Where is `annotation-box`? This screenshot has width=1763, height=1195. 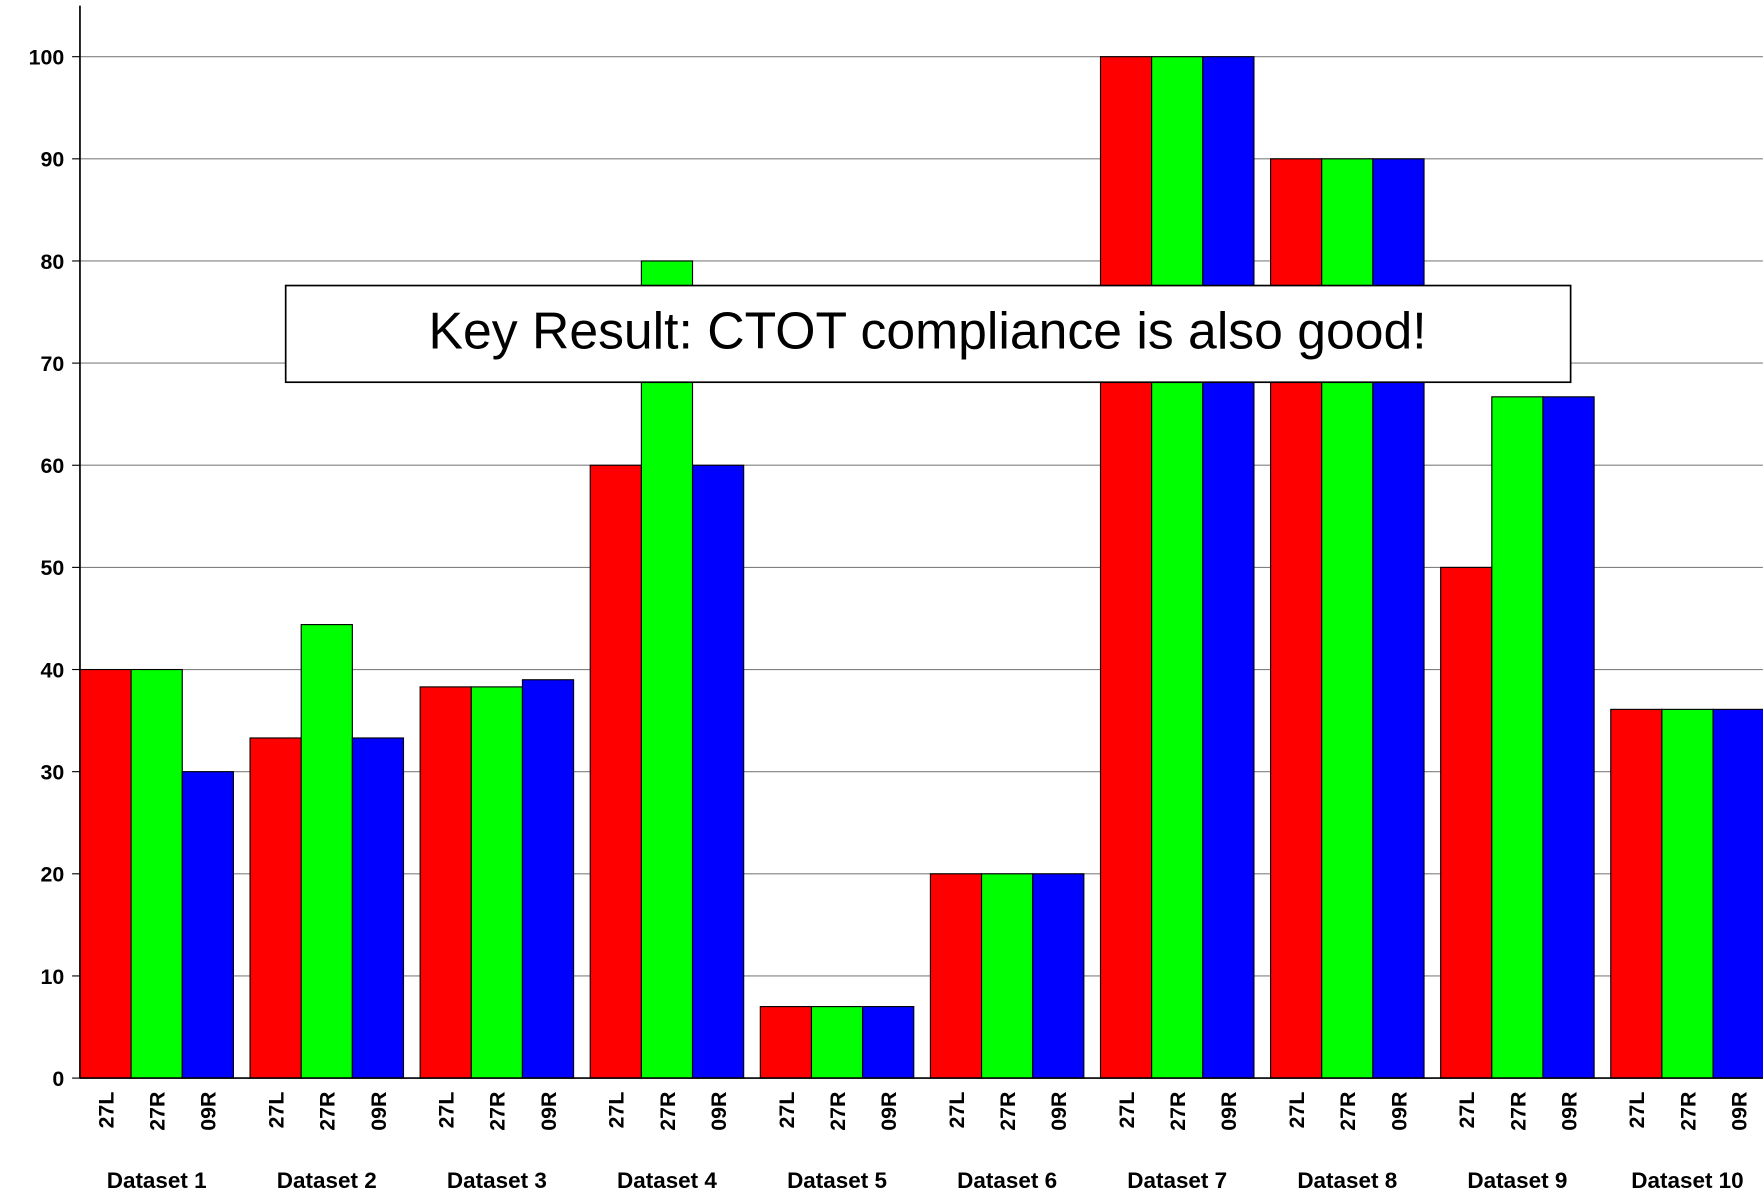 annotation-box is located at coordinates (928, 334).